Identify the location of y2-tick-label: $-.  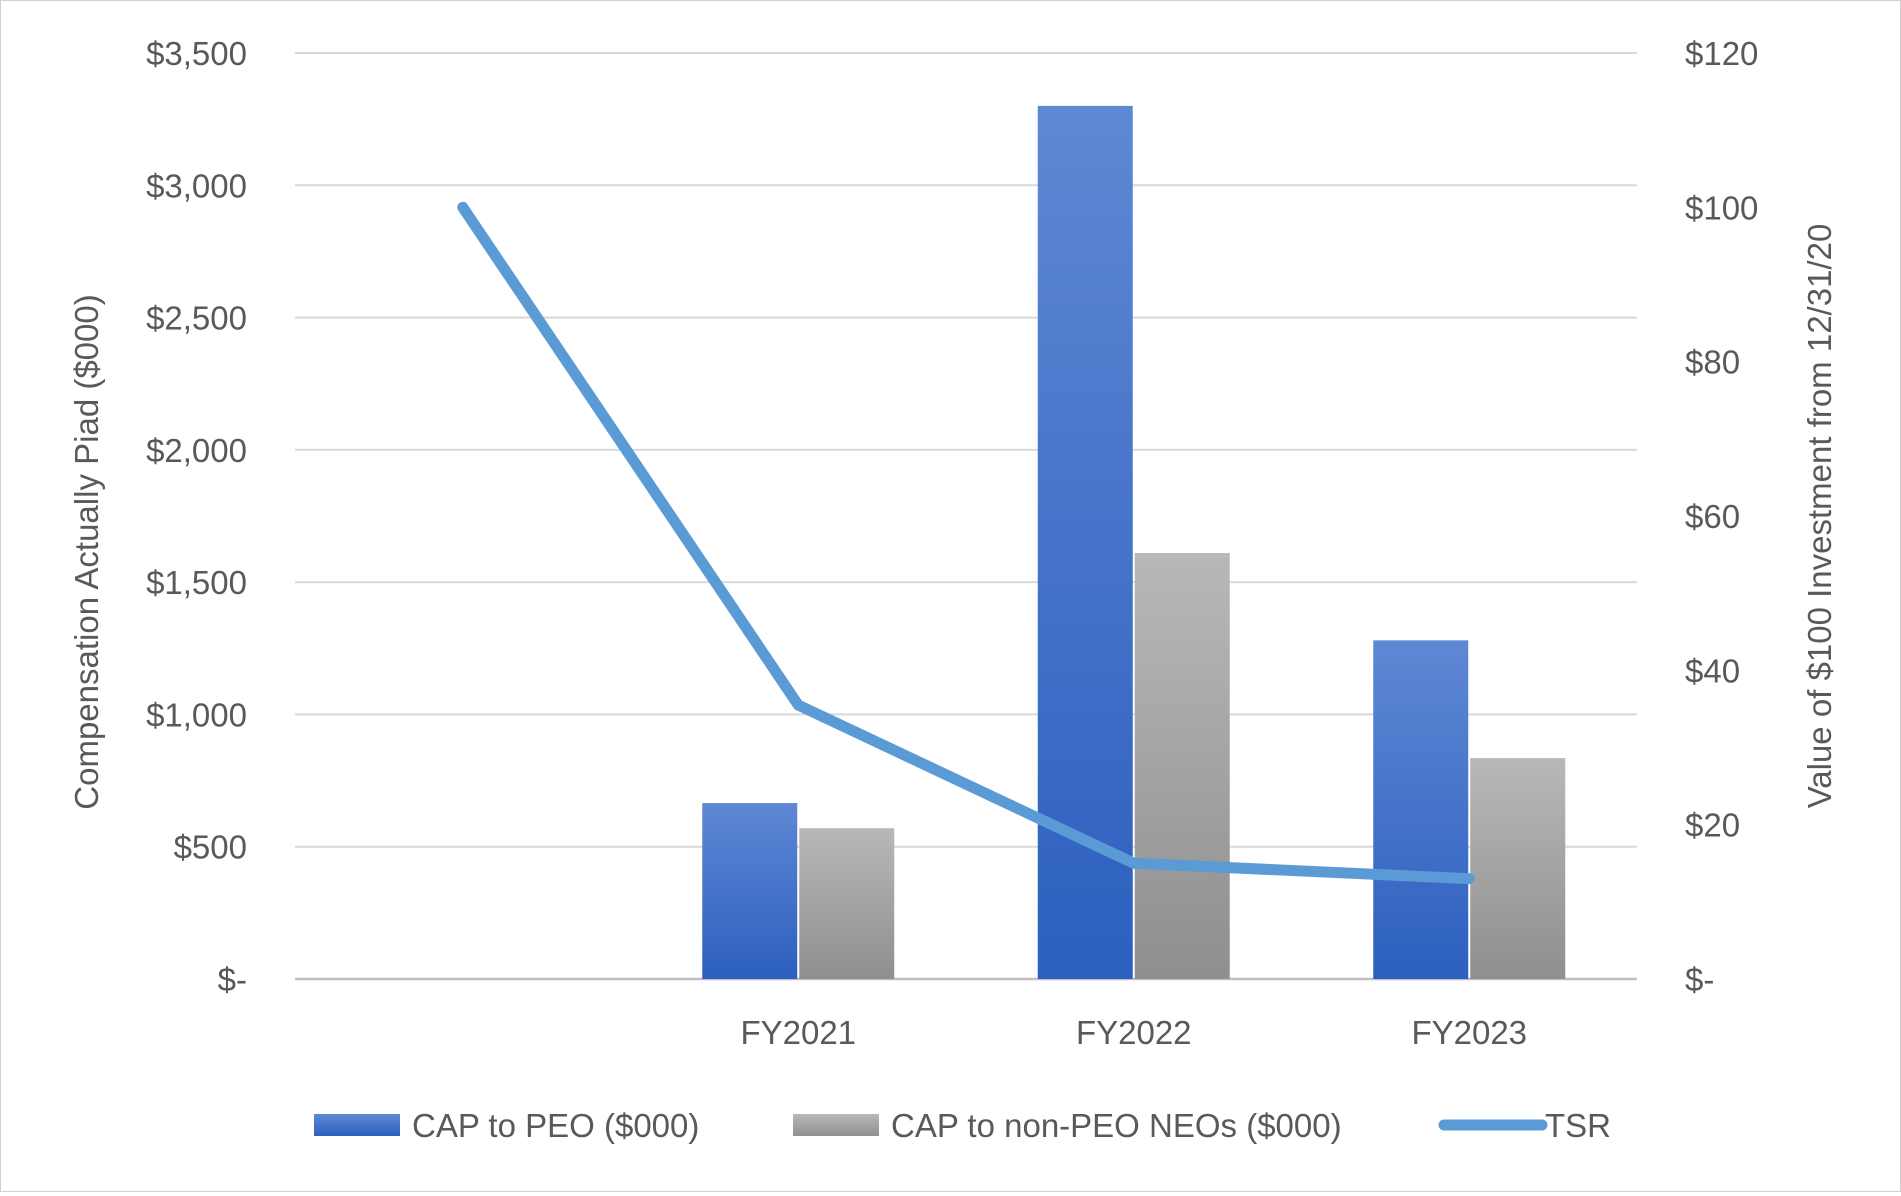
(1699, 979).